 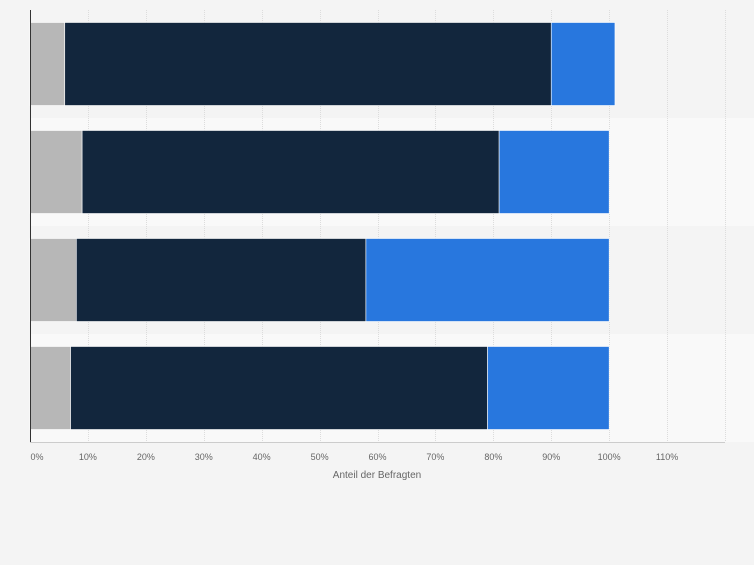 What do you see at coordinates (88, 457) in the screenshot?
I see `x-tick-label: 10%` at bounding box center [88, 457].